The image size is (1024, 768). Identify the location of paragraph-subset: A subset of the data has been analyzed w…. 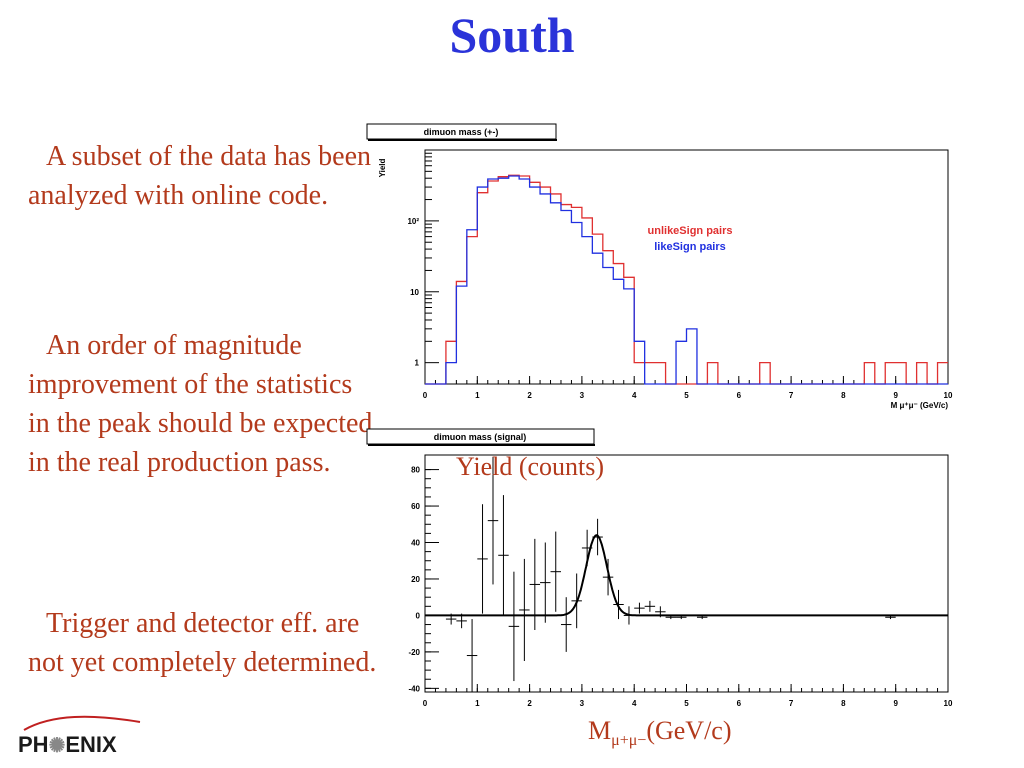
(200, 176).